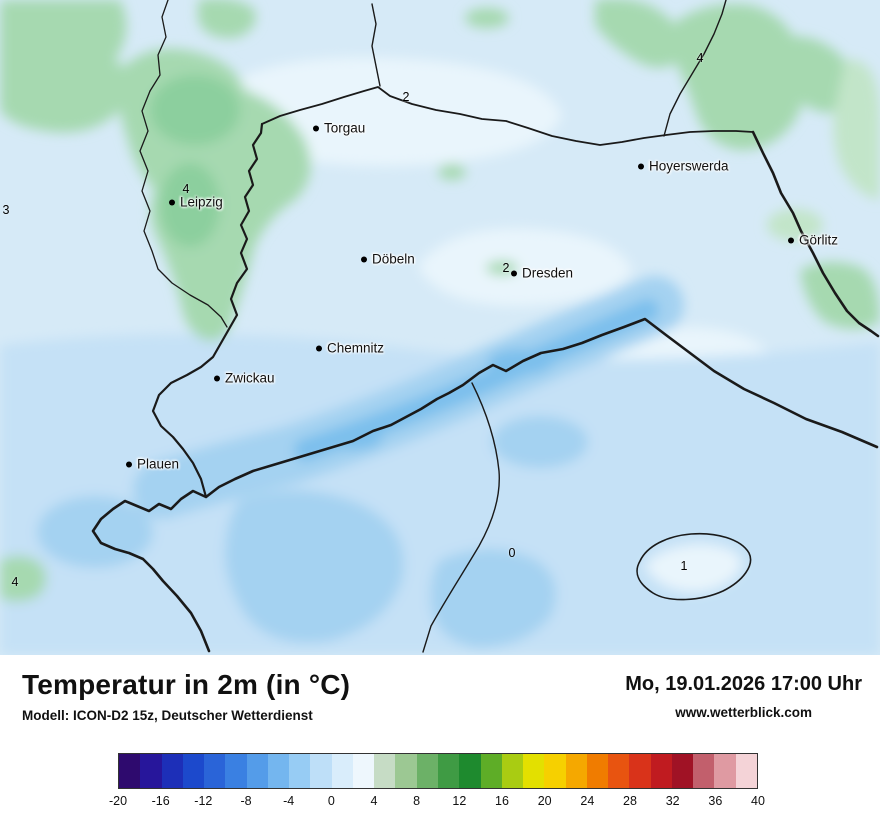 The width and height of the screenshot is (880, 830). Describe the element at coordinates (502, 801) in the screenshot. I see `colorbar-tick: 16` at that location.